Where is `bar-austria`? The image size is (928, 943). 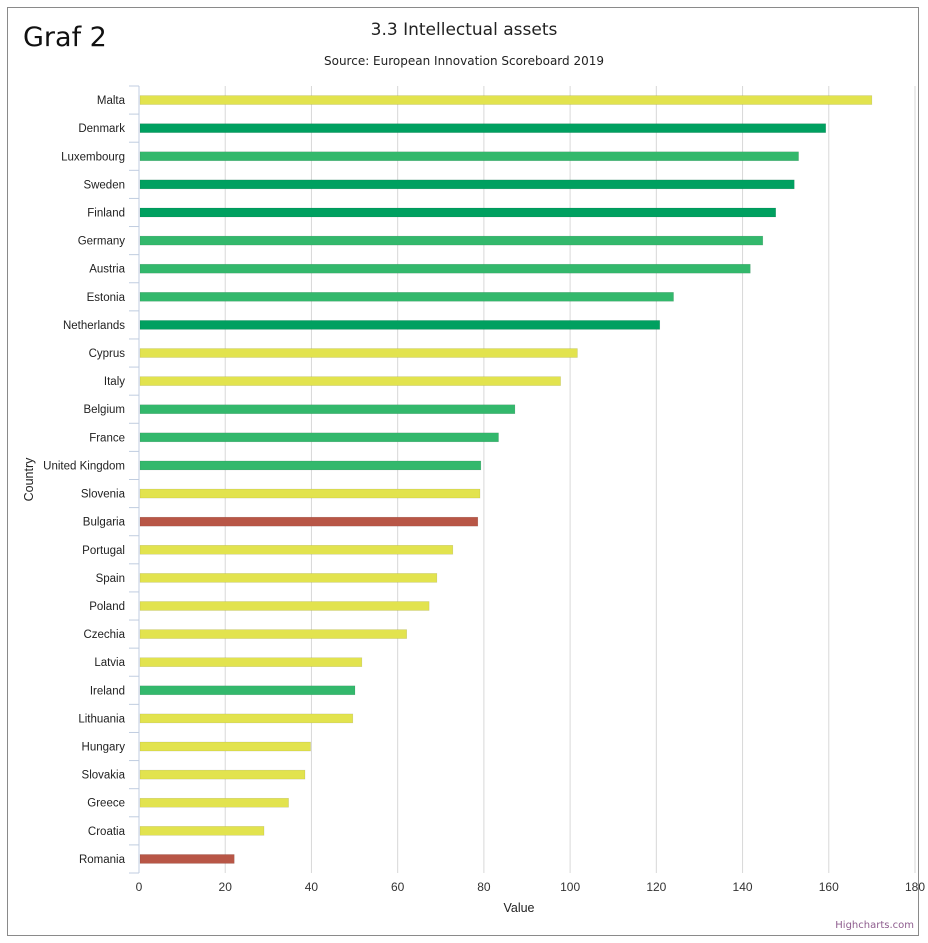 bar-austria is located at coordinates (445, 268).